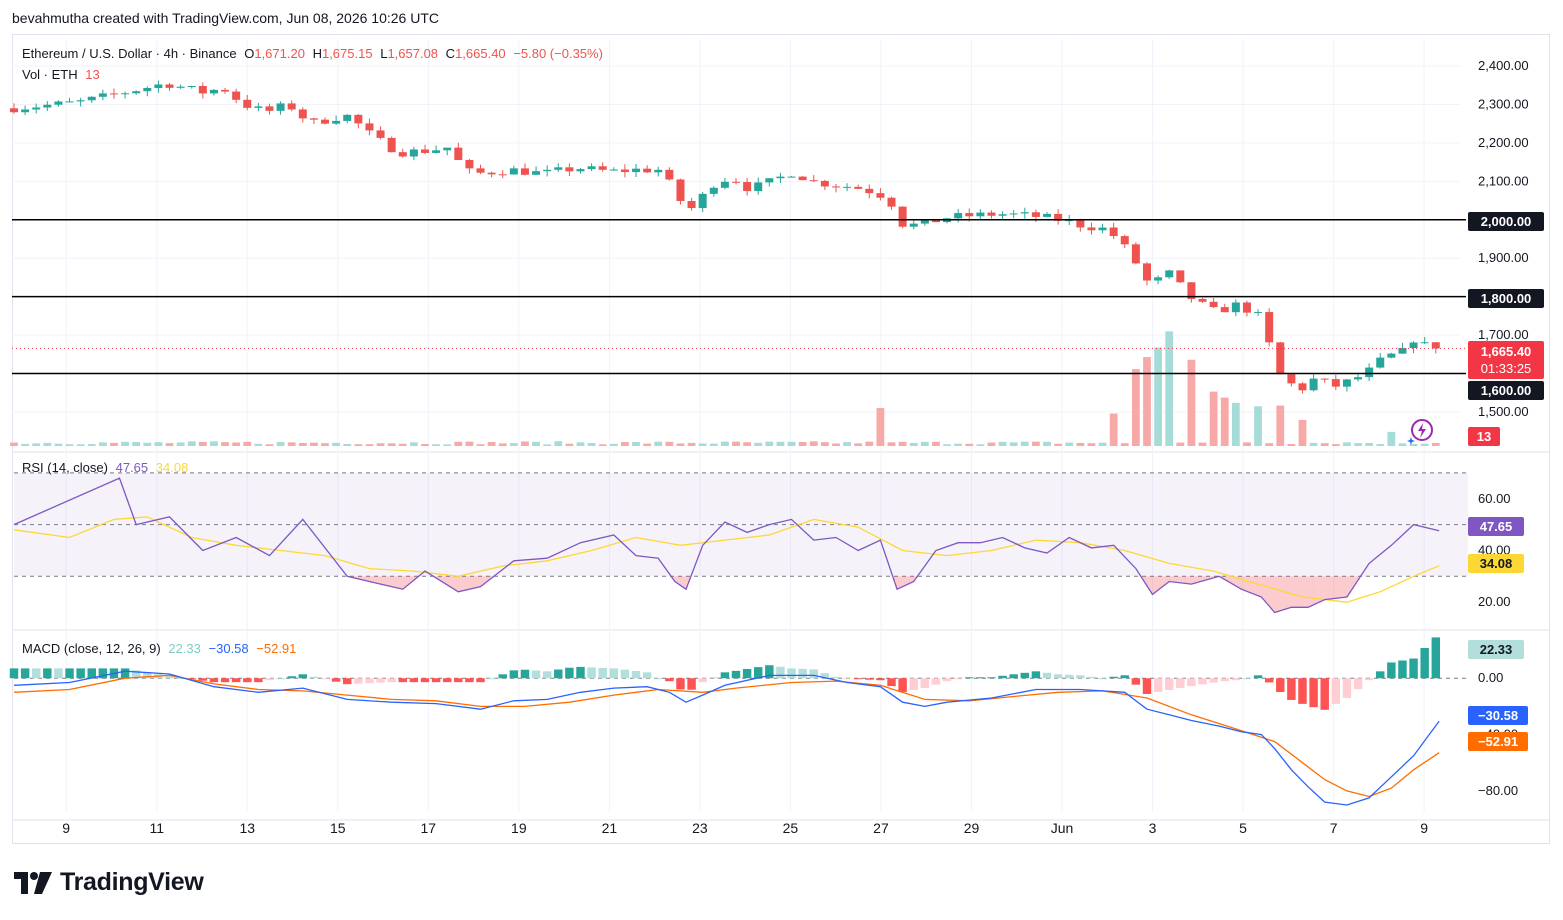 This screenshot has width=1563, height=920. I want to click on brand-footer: TradingView, so click(109, 882).